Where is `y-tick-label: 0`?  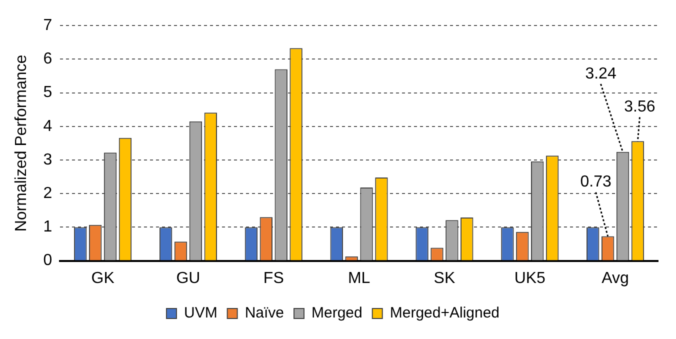 y-tick-label: 0 is located at coordinates (47, 261).